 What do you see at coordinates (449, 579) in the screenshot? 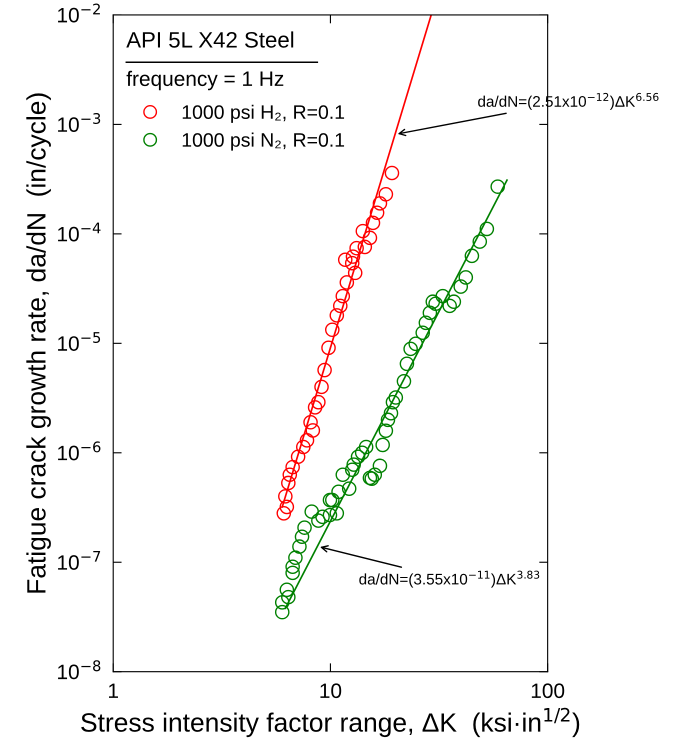
I see `annotation: da/dN=(3.55x10$^{−11}$)ΔK$^{3.83}$` at bounding box center [449, 579].